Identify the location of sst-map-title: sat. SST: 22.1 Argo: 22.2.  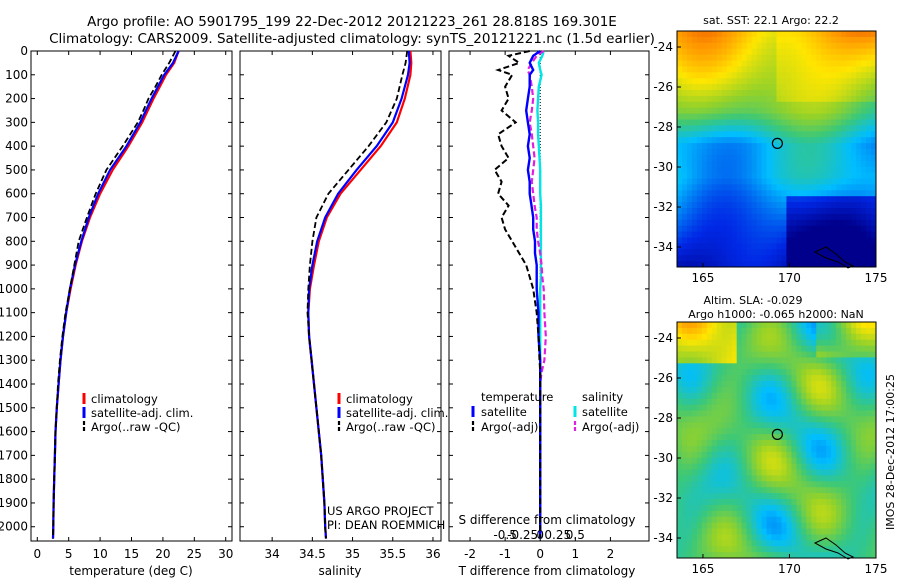
(771, 20).